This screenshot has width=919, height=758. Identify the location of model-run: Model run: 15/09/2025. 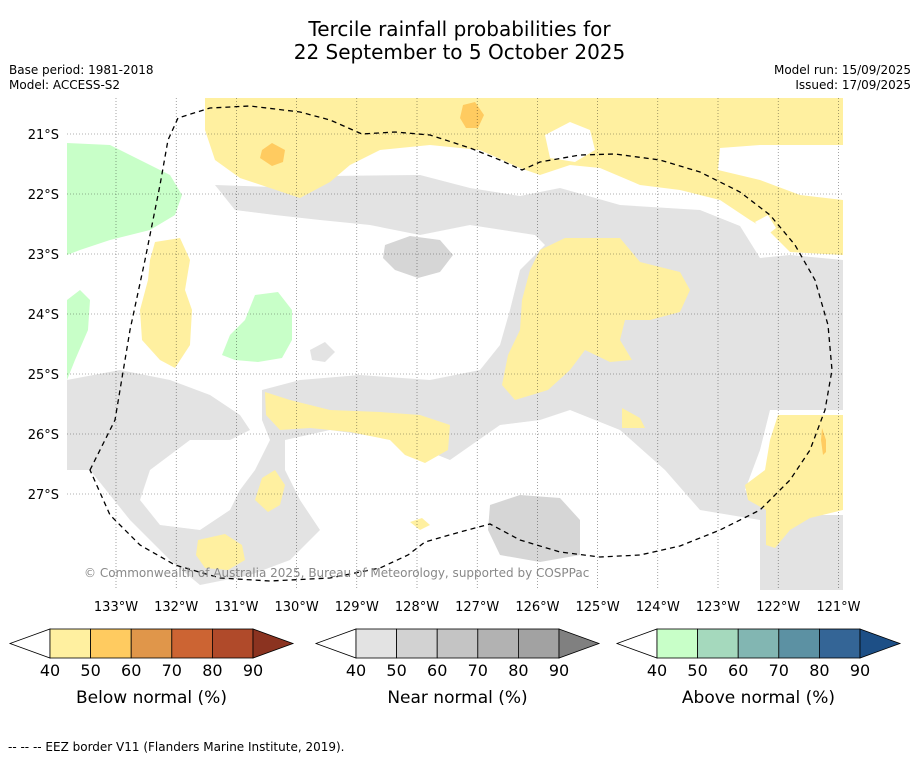
(842, 70).